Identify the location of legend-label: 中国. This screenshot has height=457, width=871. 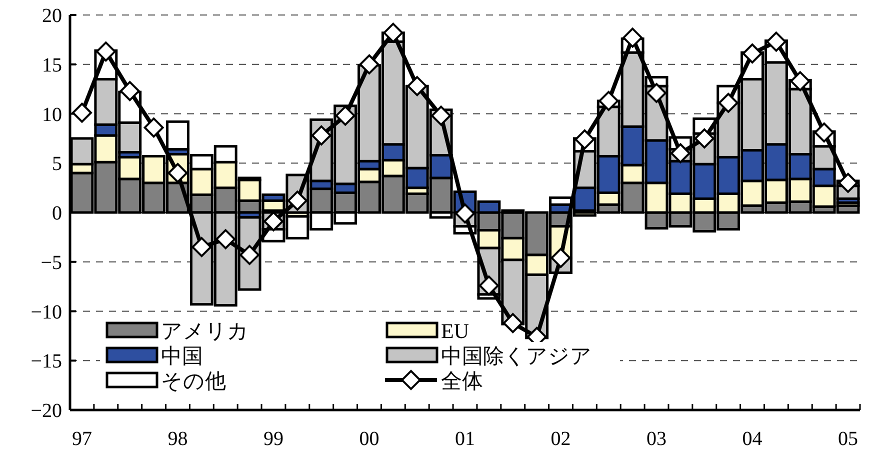
(182, 356).